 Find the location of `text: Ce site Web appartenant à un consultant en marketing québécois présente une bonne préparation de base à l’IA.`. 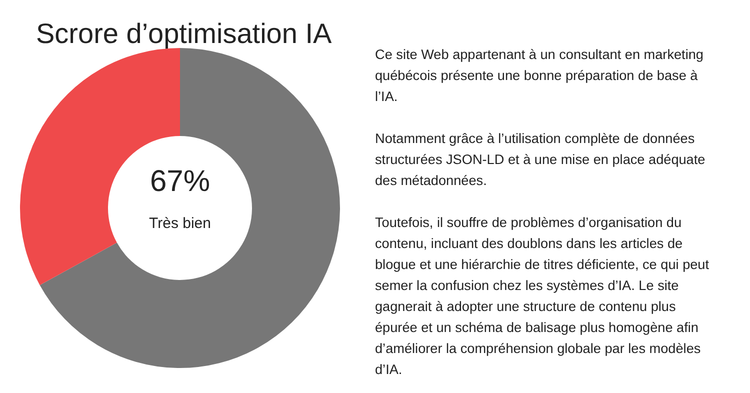

text: Ce site Web appartenant à un consultant en marketing québécois présente une bonne préparation de base à l’IA. is located at coordinates (539, 76).